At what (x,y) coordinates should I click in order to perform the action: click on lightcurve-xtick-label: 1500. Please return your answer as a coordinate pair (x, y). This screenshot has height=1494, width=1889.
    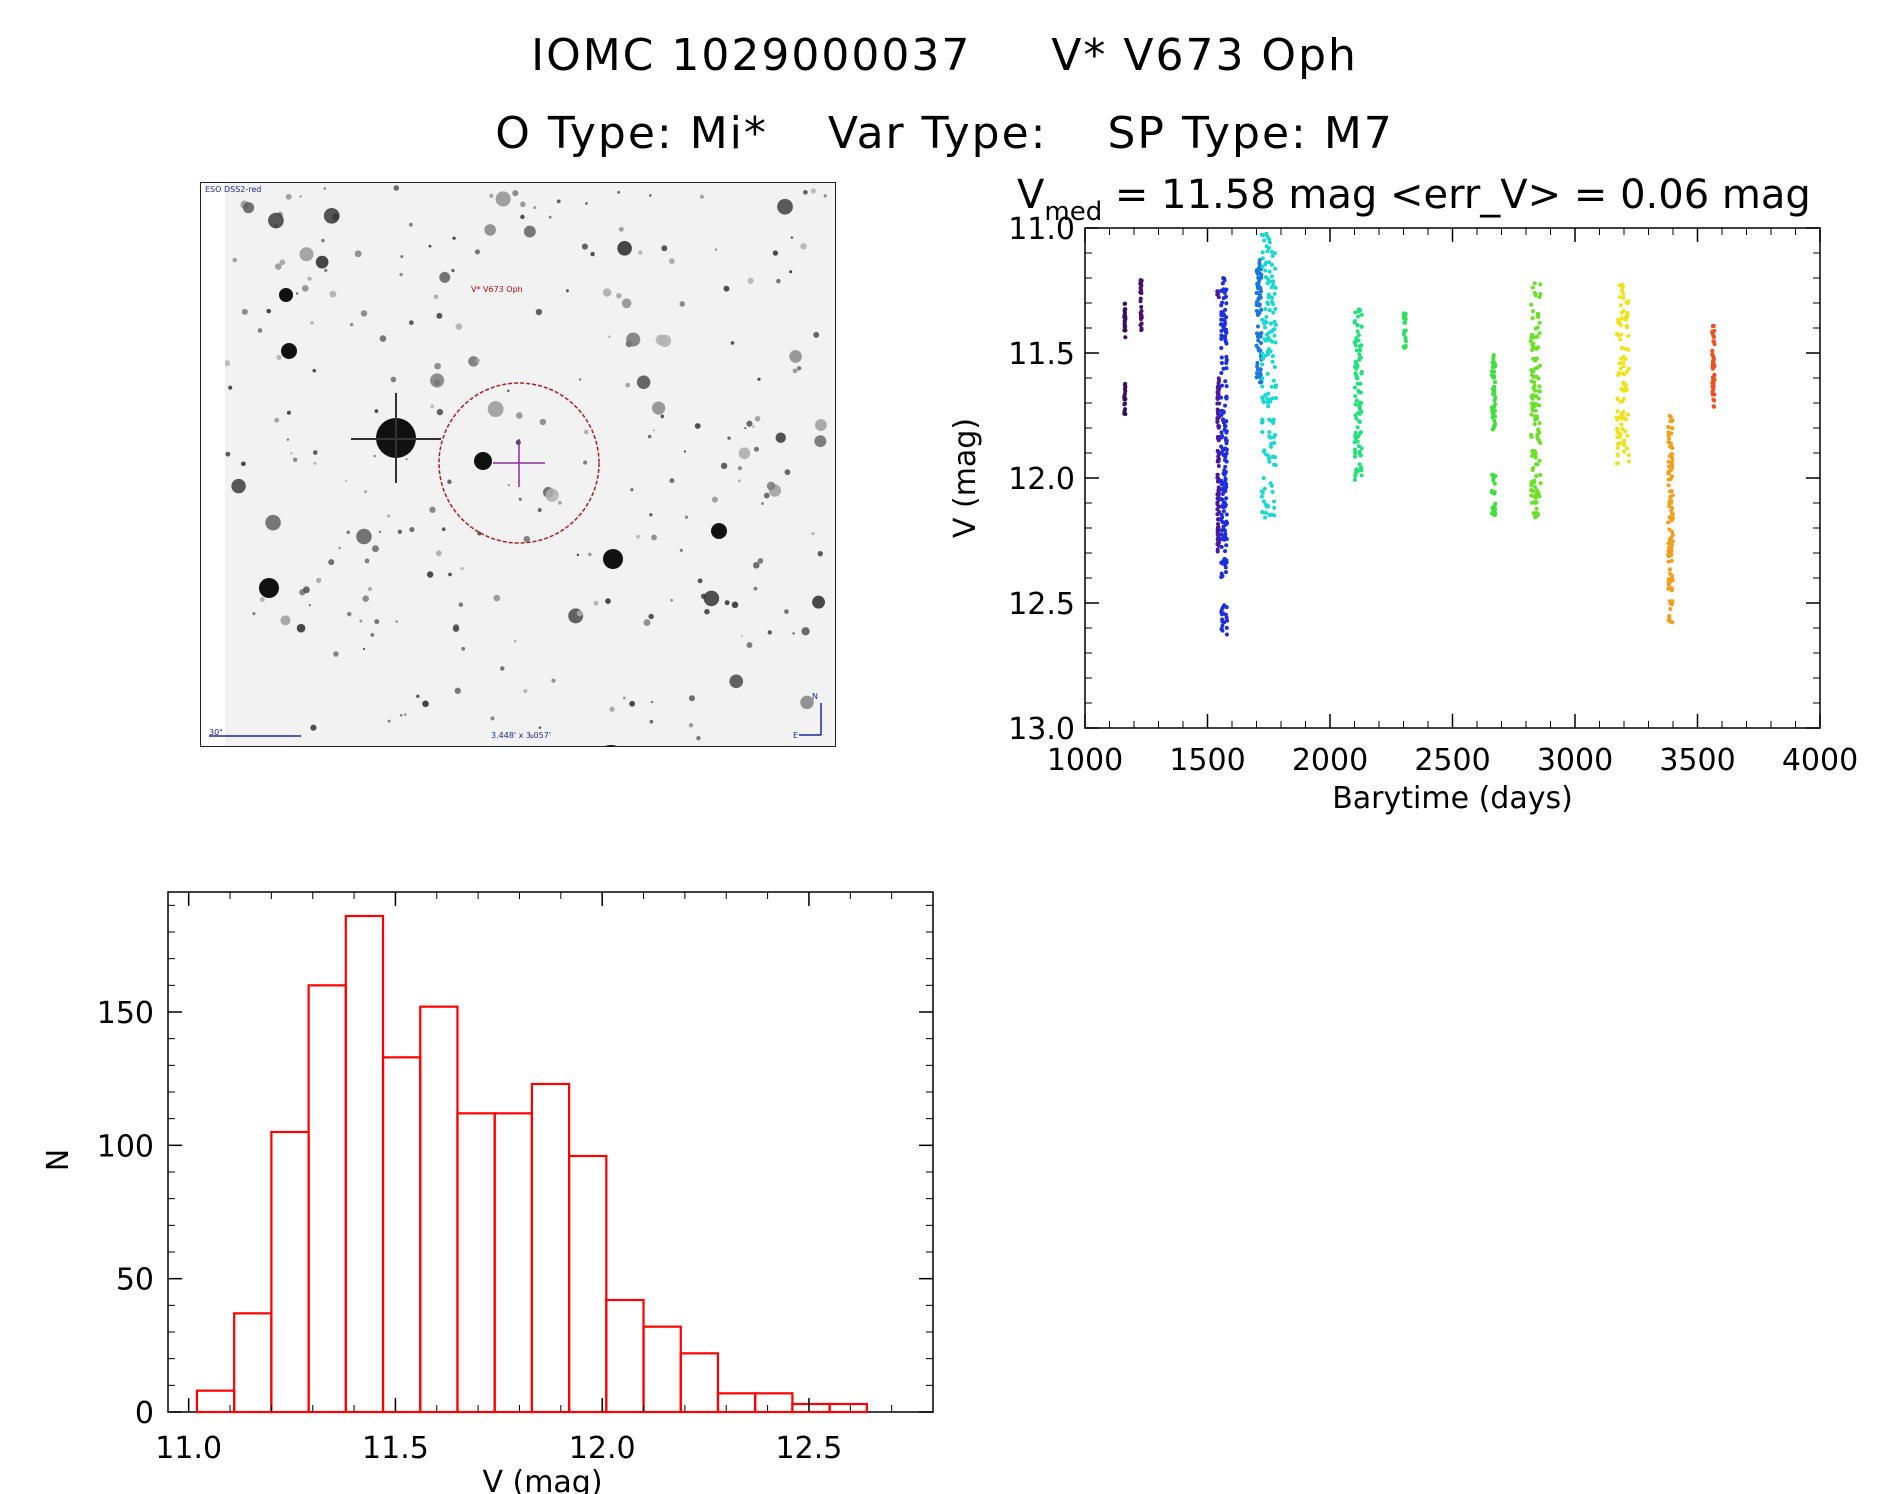
    Looking at the image, I should click on (1207, 760).